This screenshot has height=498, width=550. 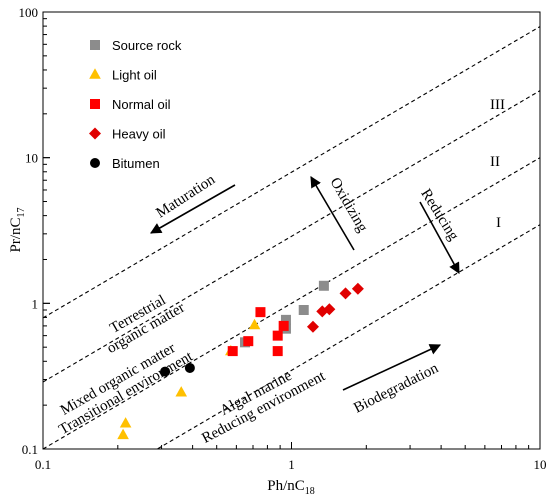 What do you see at coordinates (95, 73) in the screenshot?
I see `legend-marker-light-oil` at bounding box center [95, 73].